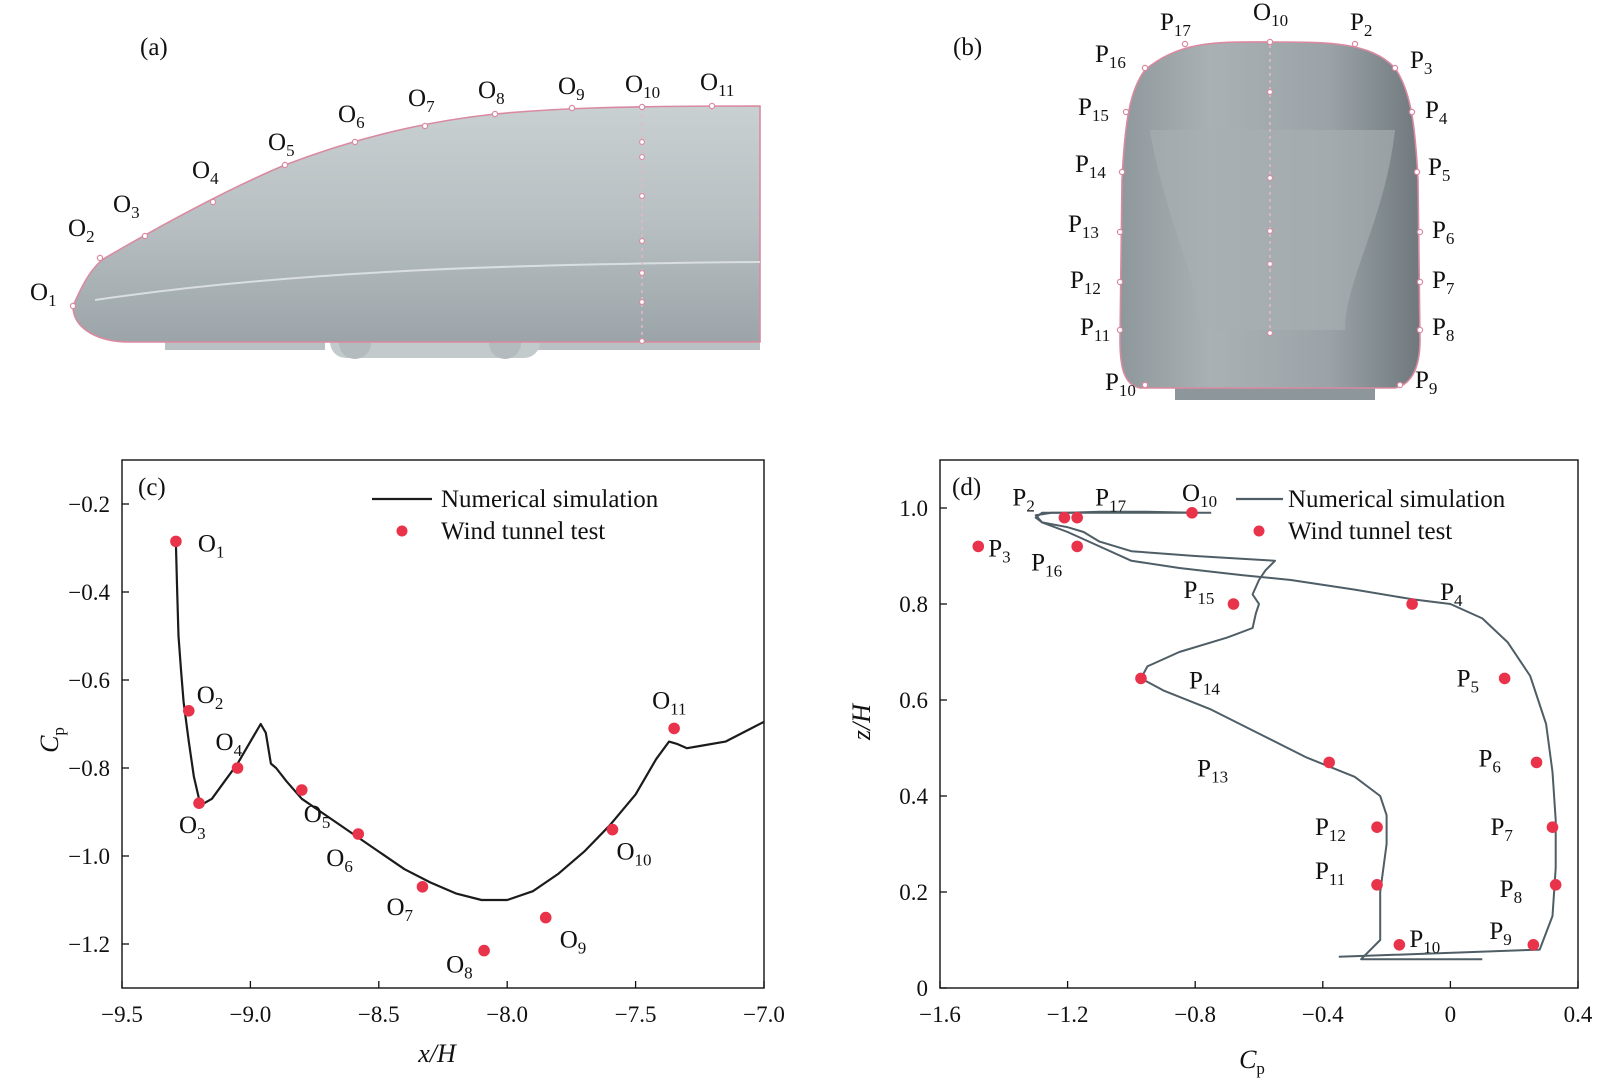 The image size is (1600, 1078). What do you see at coordinates (399, 909) in the screenshot?
I see `wind-tunnel-marker-label: O7` at bounding box center [399, 909].